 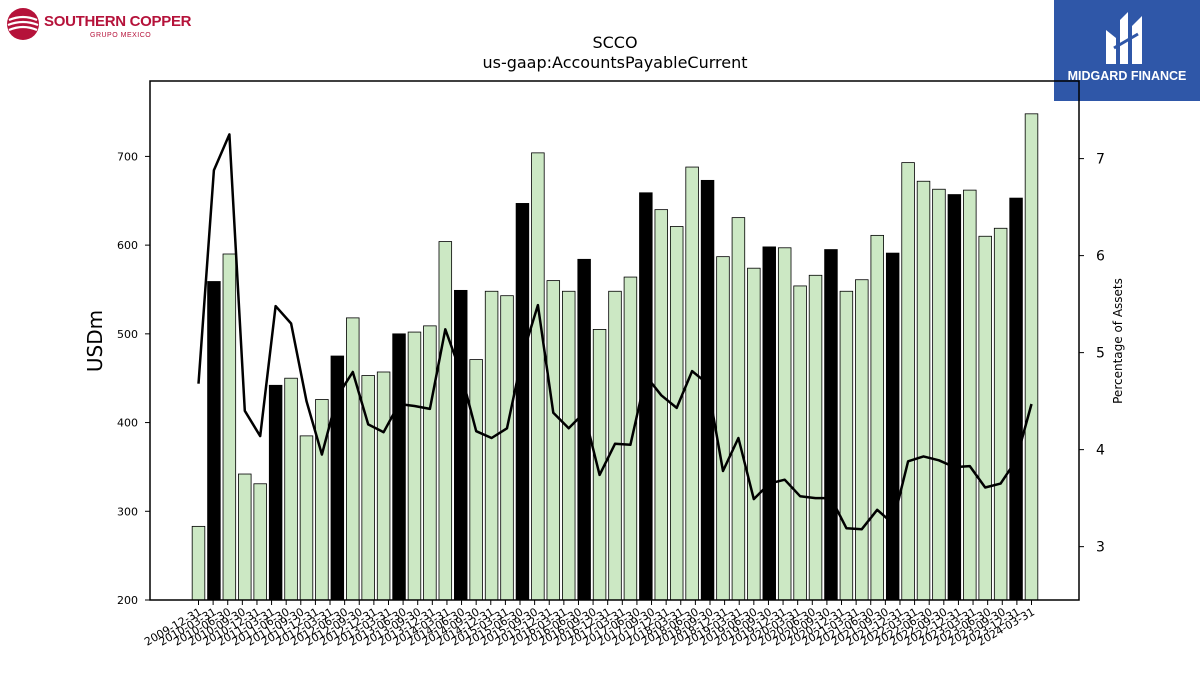 I want to click on y2-tick-label: 5, so click(x=1100, y=354).